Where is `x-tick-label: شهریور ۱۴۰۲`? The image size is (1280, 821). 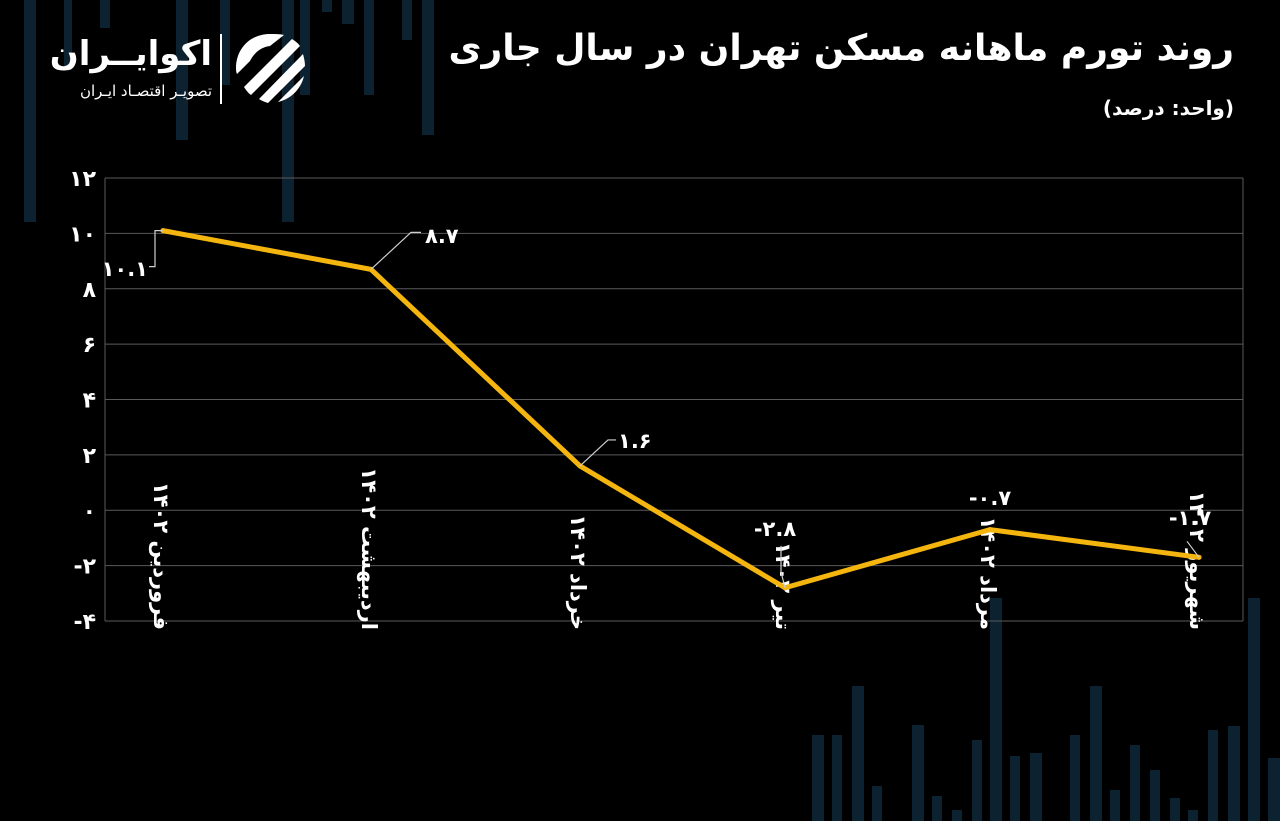 x-tick-label: شهریور ۱۴۰۲ is located at coordinates (1197, 560).